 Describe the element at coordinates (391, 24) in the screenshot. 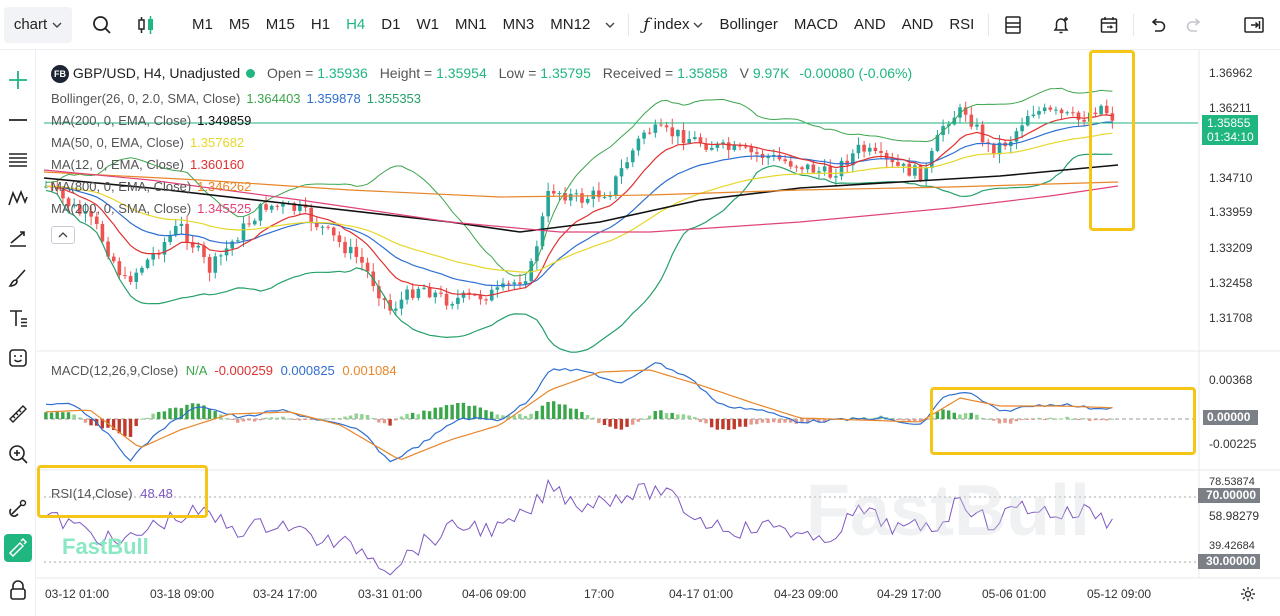

I see `timeframe-d1: D1` at that location.